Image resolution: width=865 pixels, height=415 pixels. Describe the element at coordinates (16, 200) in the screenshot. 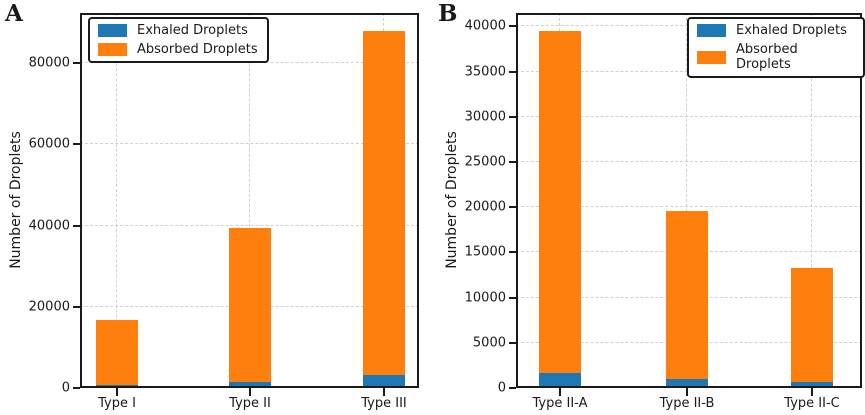

I see `panel-a-y-axis-label: Number of Droplets` at that location.